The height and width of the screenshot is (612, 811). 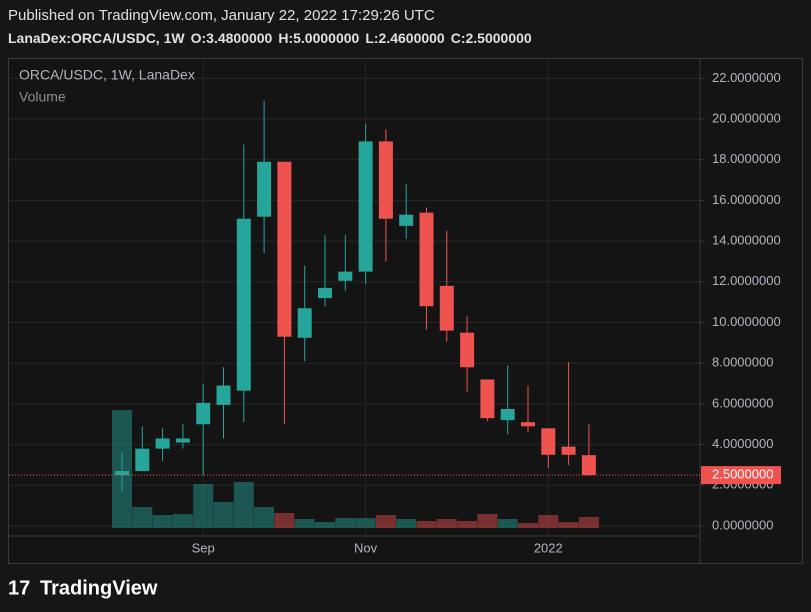 I want to click on y-tick-label: 10.0000000, so click(x=746, y=321).